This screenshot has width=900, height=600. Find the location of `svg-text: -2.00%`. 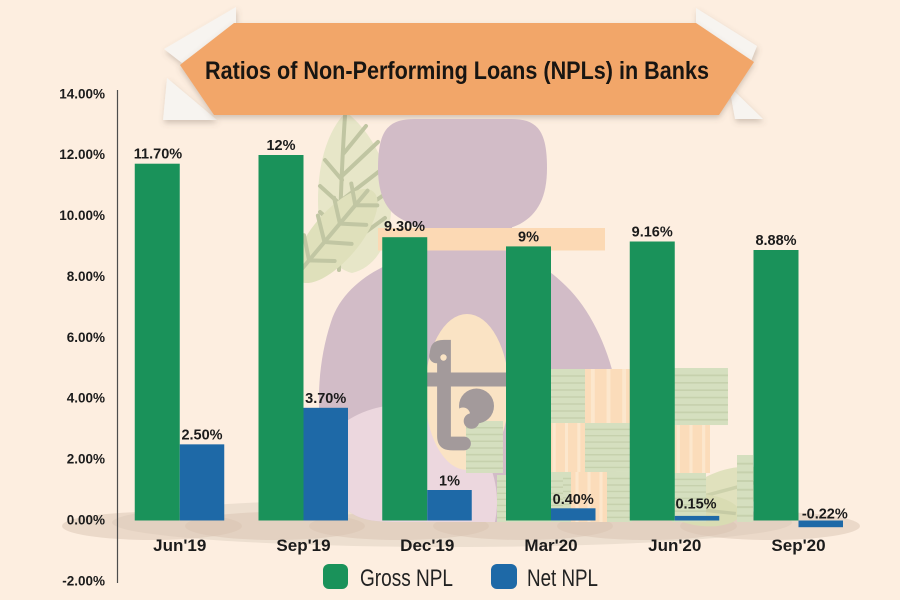

svg-text: -2.00% is located at coordinates (83, 580).